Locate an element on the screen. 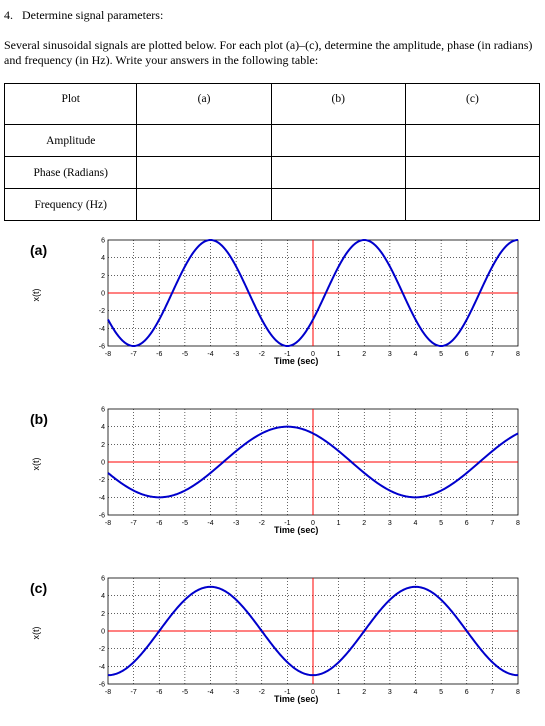 This screenshot has height=726, width=545. row-label: Phase (Radians) is located at coordinates (70, 172).